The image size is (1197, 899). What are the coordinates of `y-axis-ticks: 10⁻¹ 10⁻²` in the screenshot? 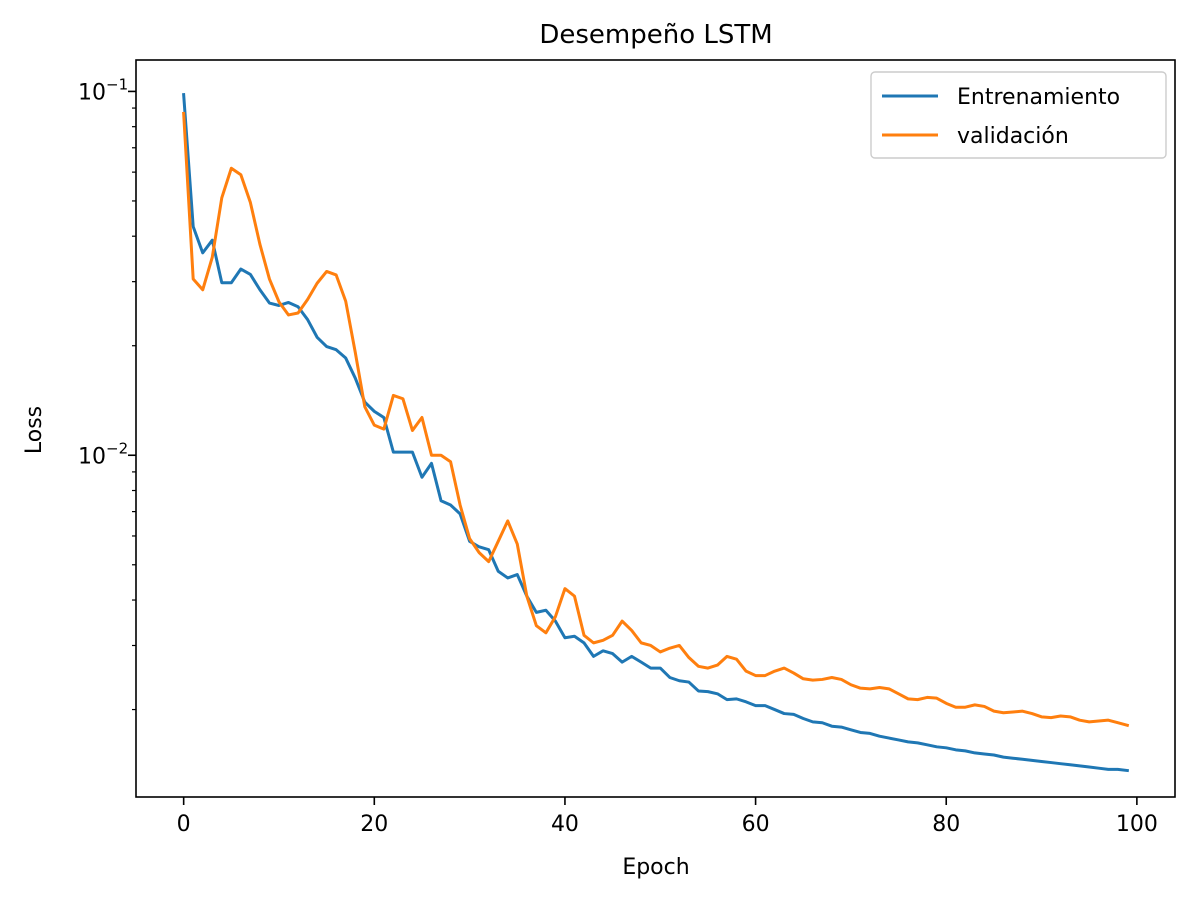 It's located at (107, 393).